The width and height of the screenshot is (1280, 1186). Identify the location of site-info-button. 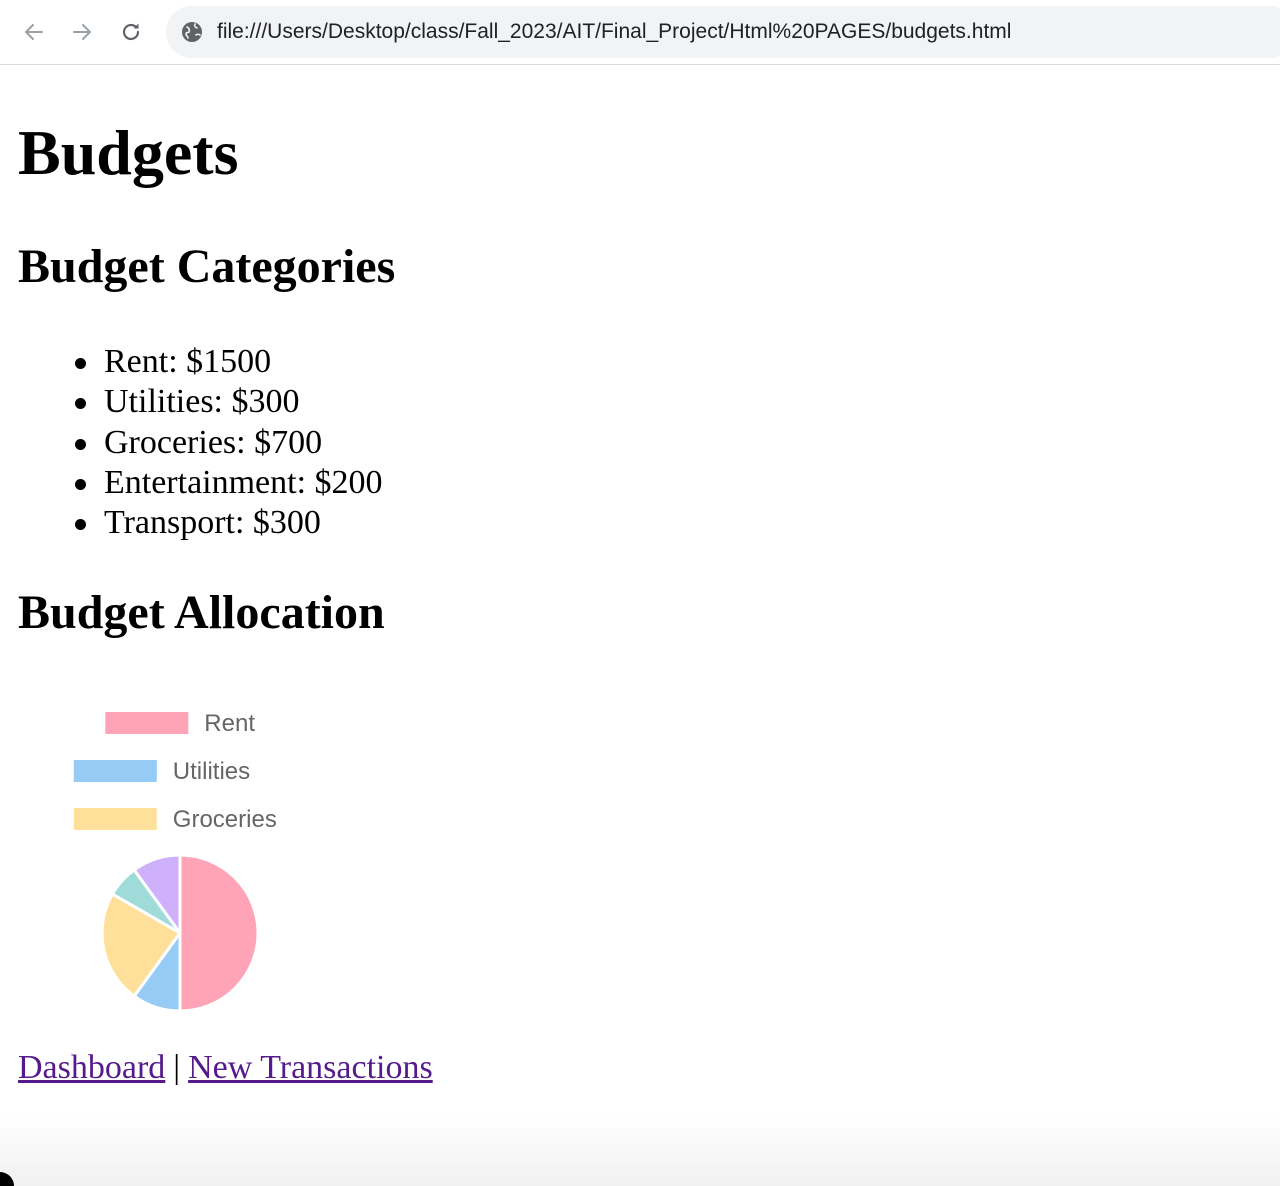
(192, 32).